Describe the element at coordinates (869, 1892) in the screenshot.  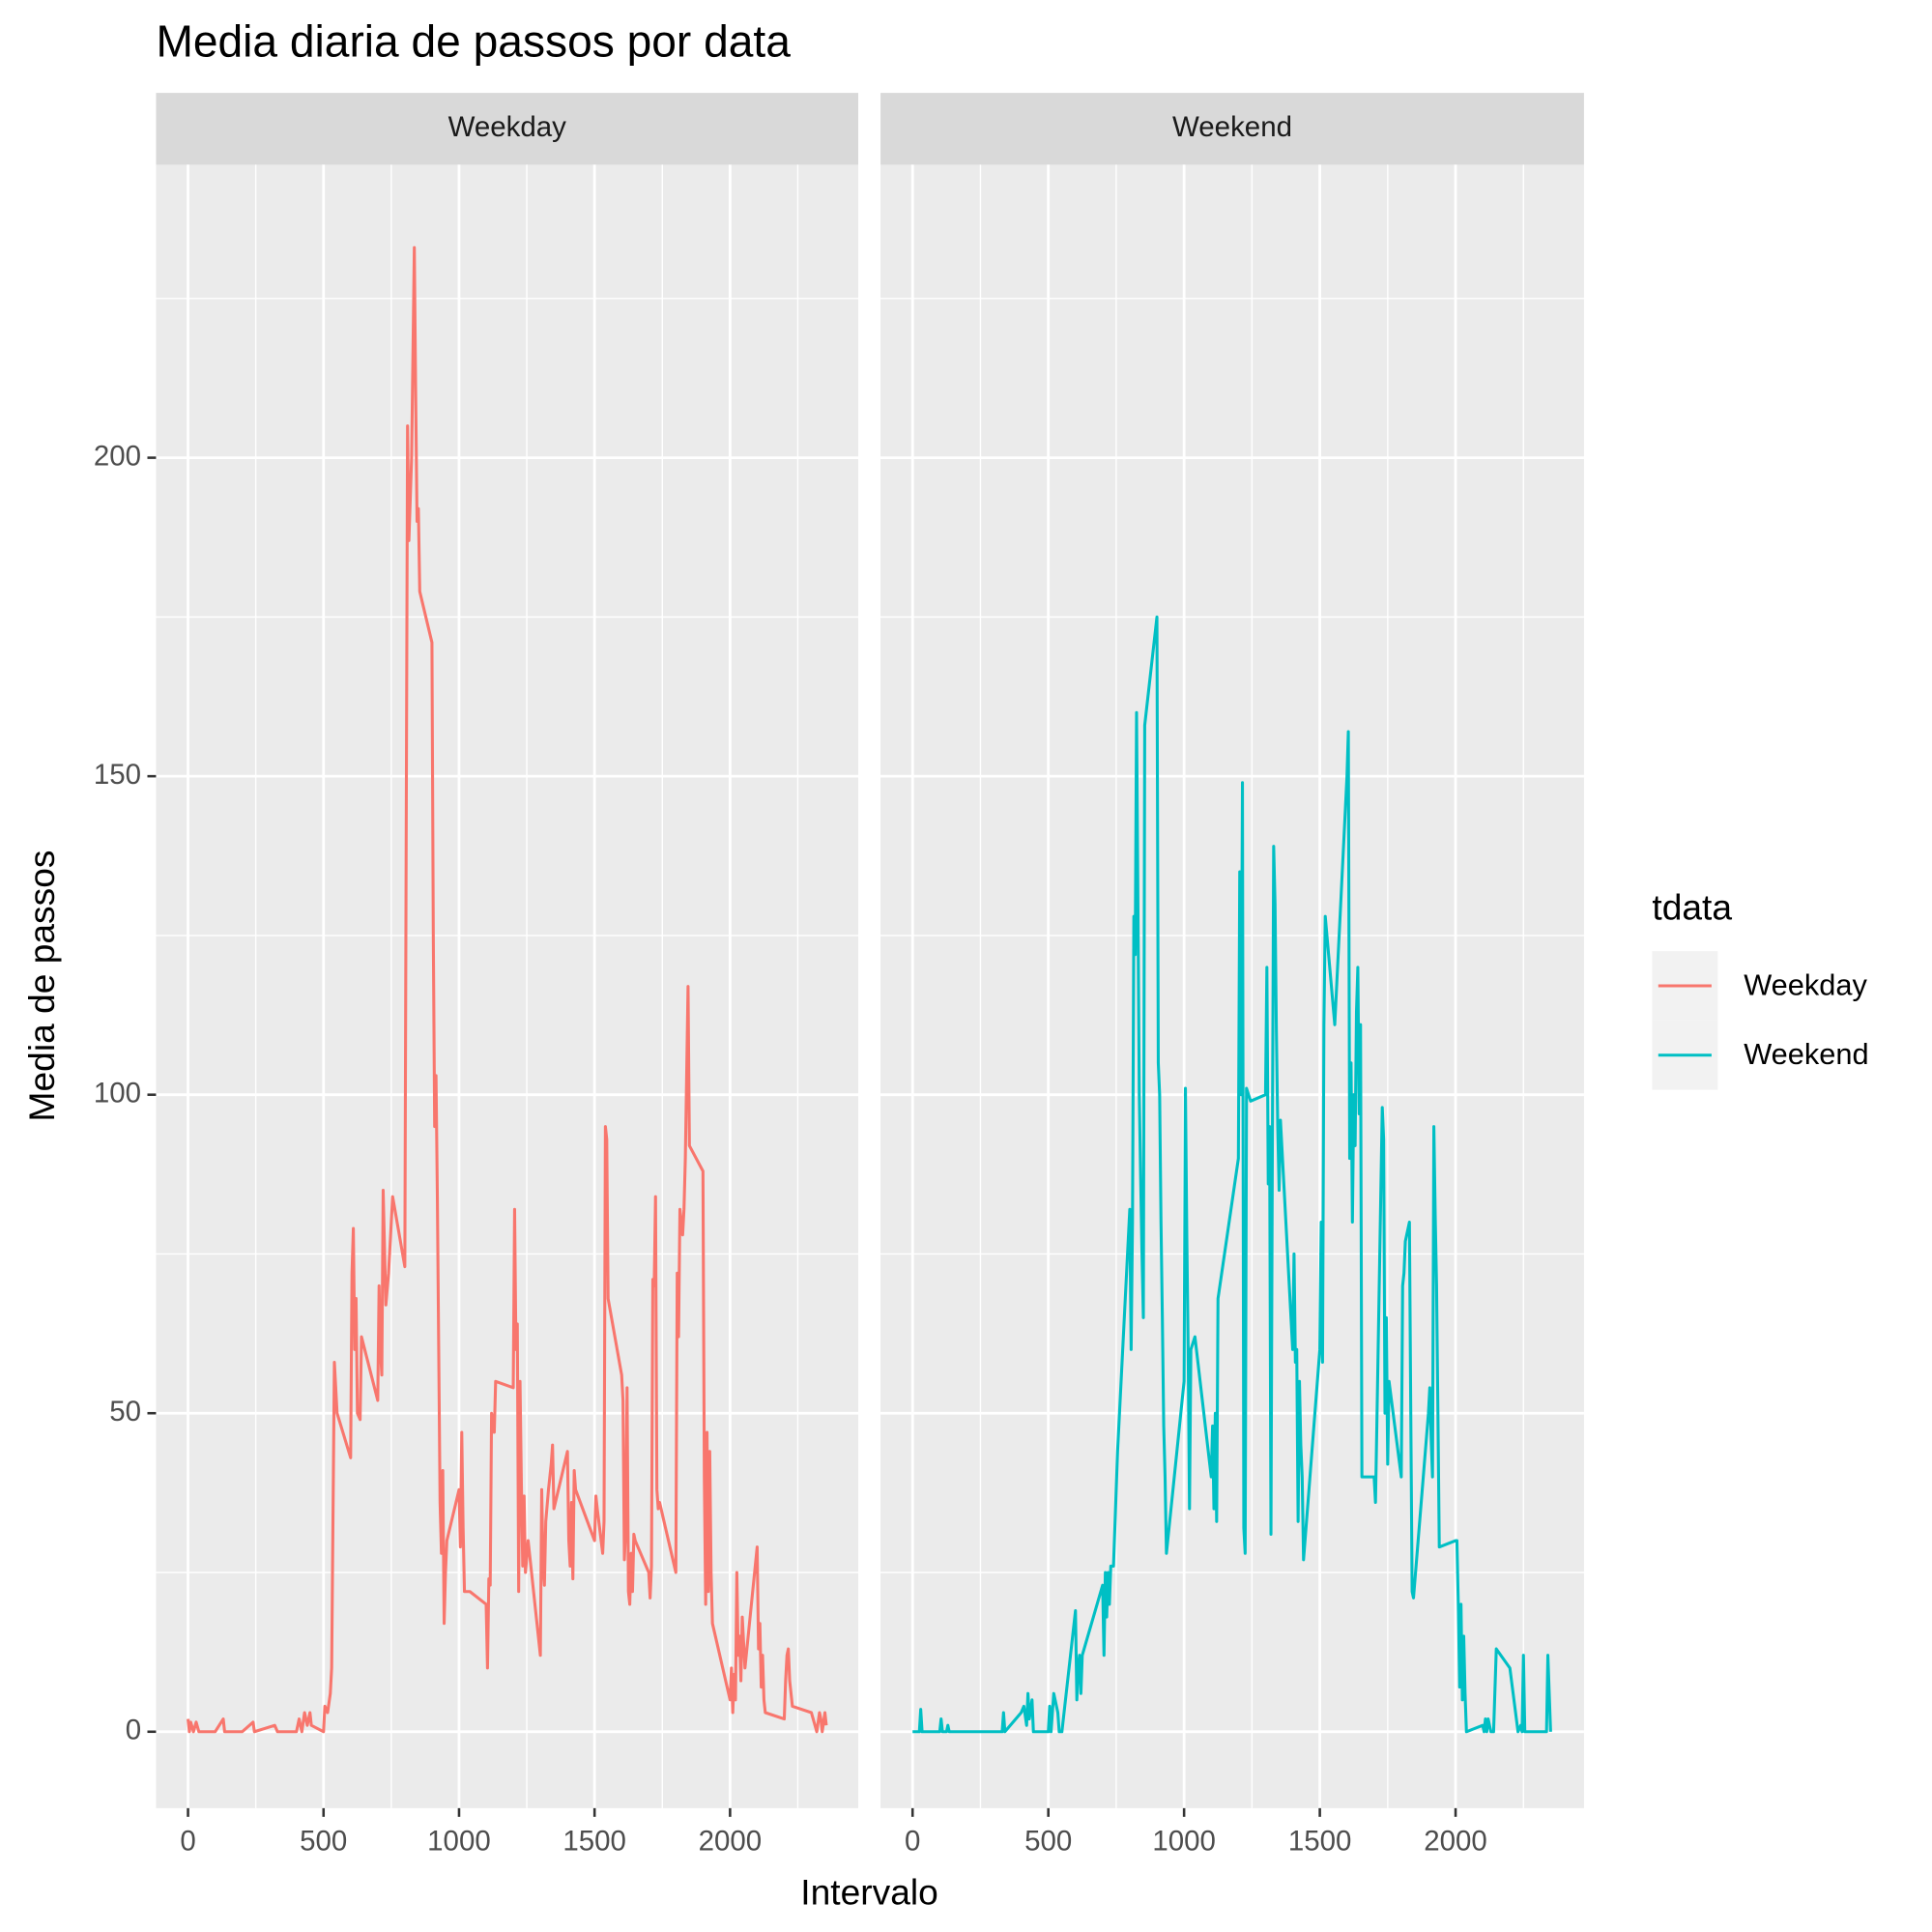
I see `x-axis-label: Intervalo` at that location.